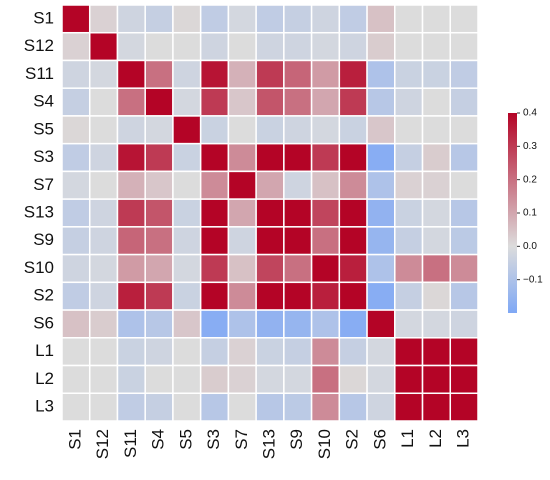 This screenshot has width=550, height=480. I want to click on y-tick-label: S3, so click(43, 156).